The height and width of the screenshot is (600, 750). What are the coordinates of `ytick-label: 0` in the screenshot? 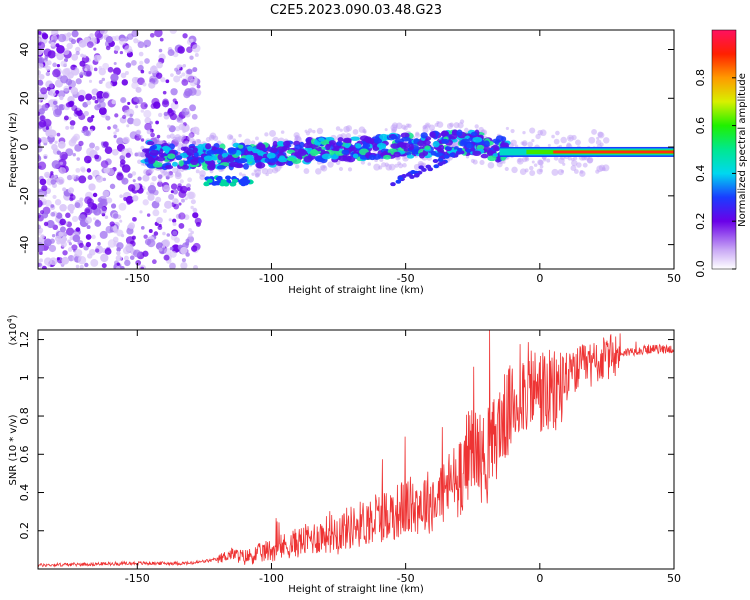 It's located at (24, 147).